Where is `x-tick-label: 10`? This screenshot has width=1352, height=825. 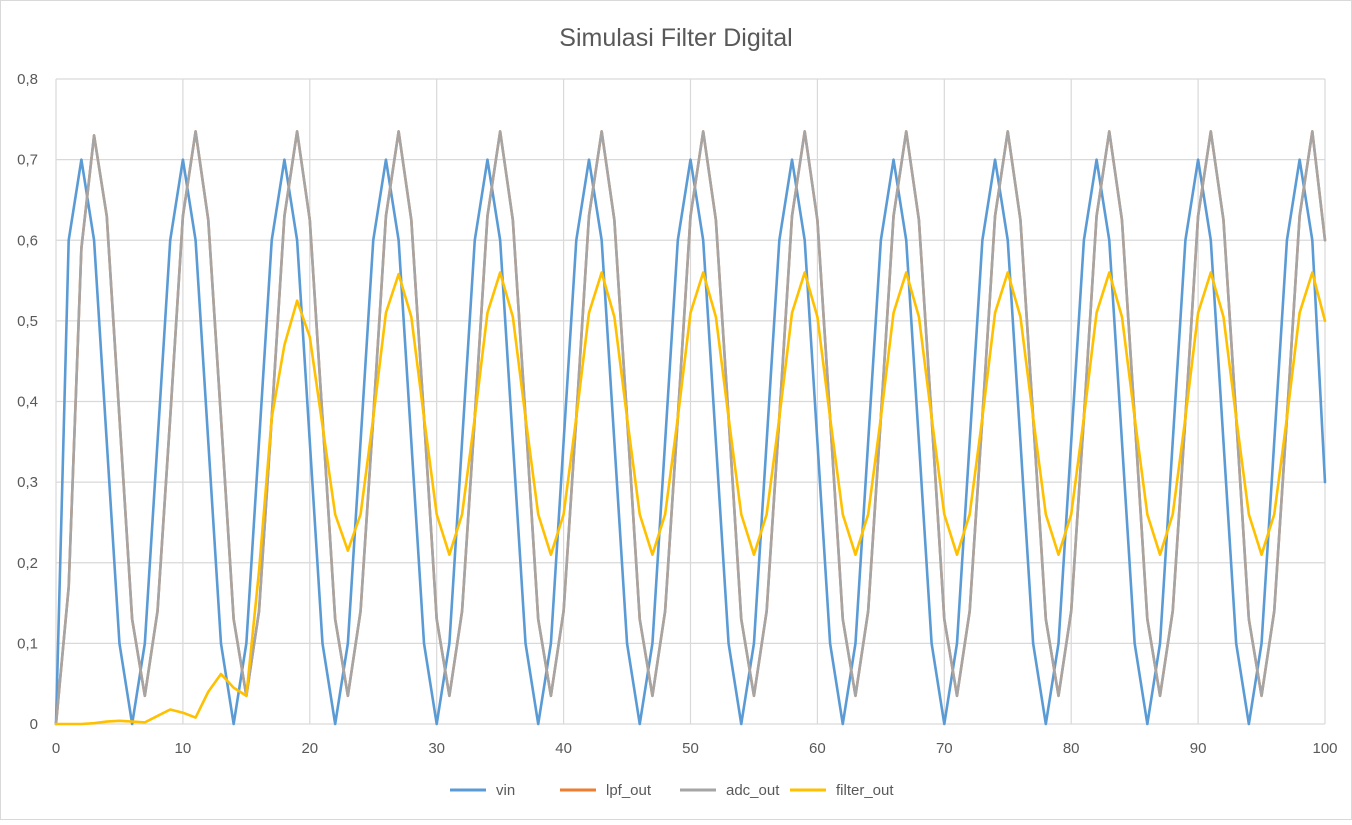
x-tick-label: 10 is located at coordinates (183, 748).